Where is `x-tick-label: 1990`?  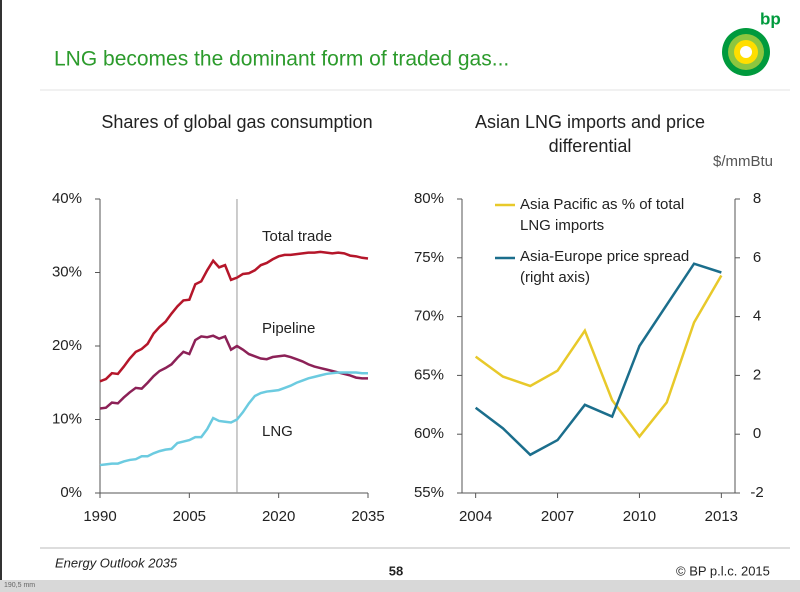
x-tick-label: 1990 is located at coordinates (99, 516).